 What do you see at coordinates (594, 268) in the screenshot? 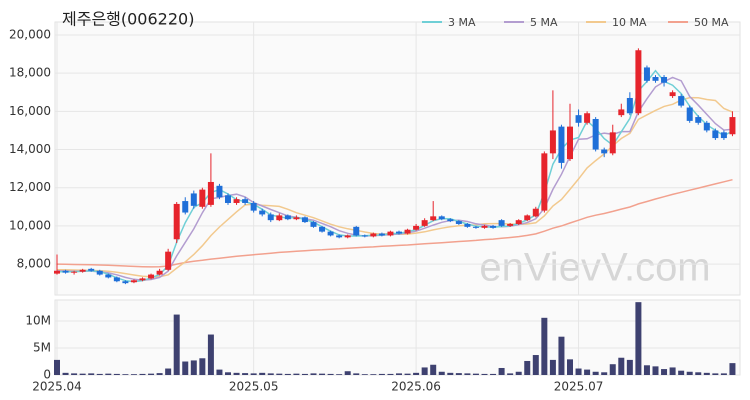
I see `watermark: enVievV.com` at bounding box center [594, 268].